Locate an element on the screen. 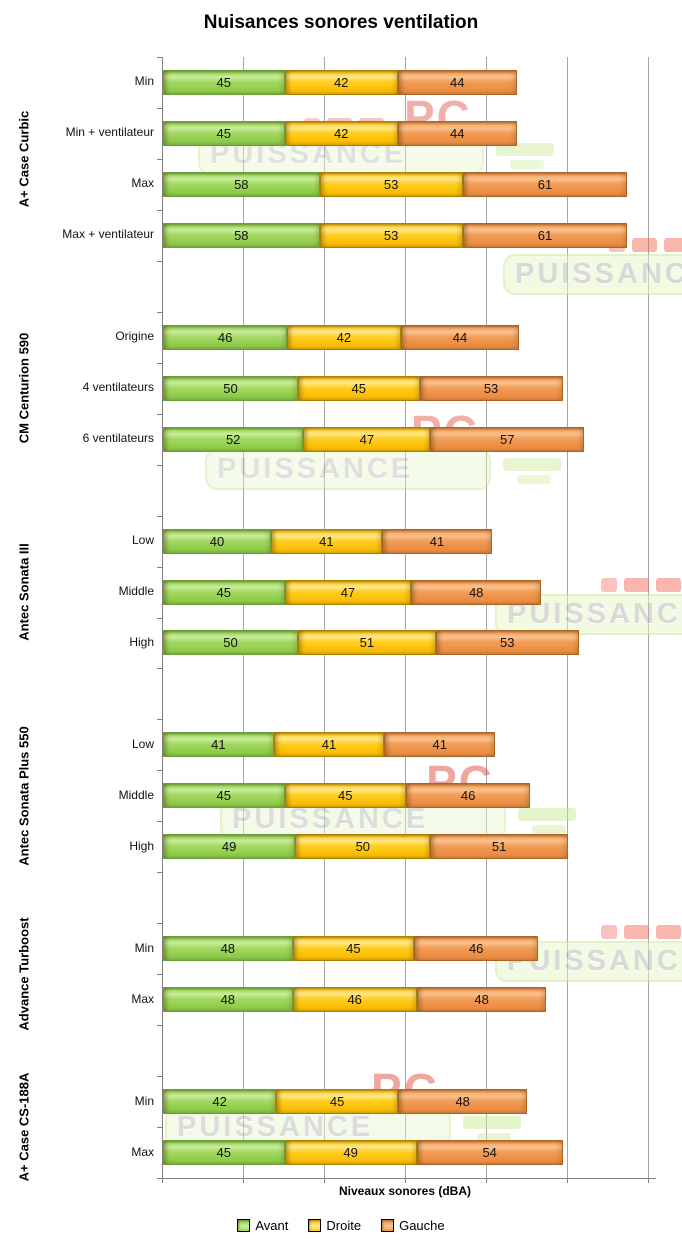 The height and width of the screenshot is (1249, 682). legend: Avant Droite Gauche is located at coordinates (341, 1225).